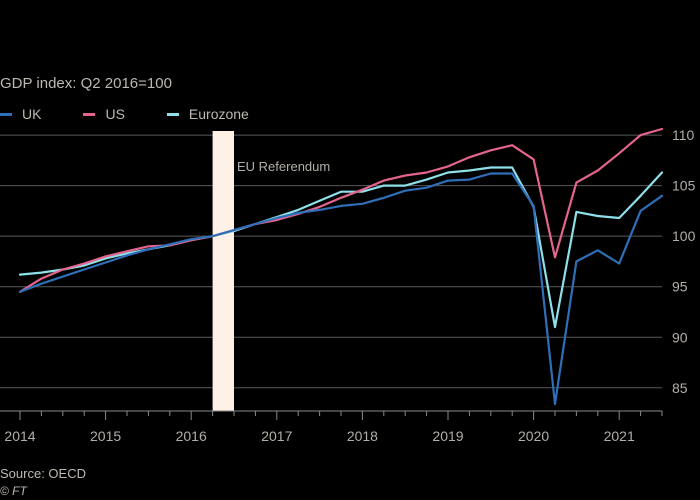  Describe the element at coordinates (271, 271) in the screenshot. I see `annotation-layer: EU Referendum` at that location.